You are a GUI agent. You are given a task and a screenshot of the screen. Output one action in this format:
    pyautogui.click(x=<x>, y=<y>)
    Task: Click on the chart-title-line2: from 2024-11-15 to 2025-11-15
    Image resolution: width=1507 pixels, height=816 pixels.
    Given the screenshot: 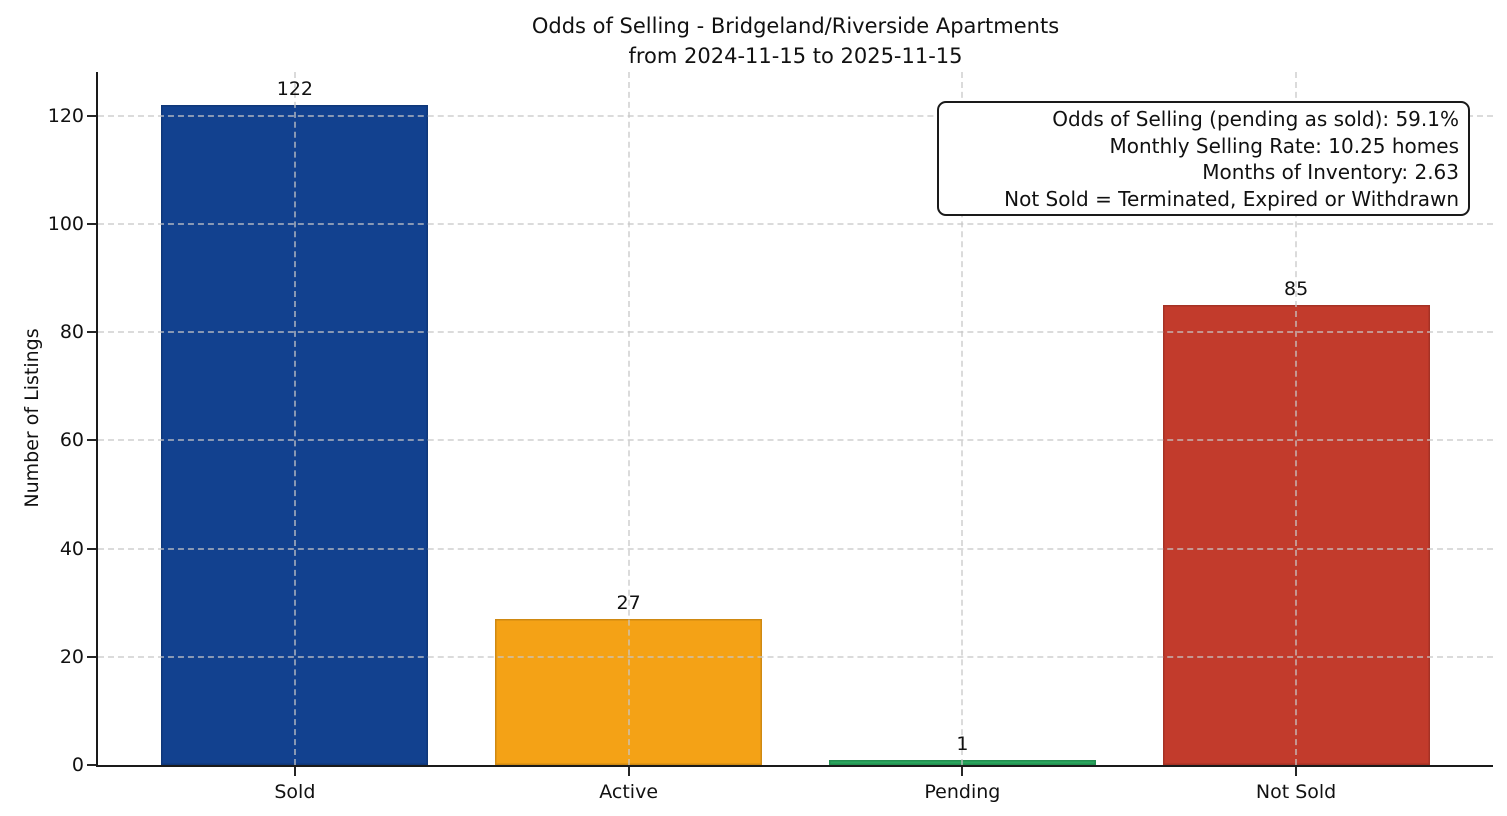 What is the action you would take?
    pyautogui.click(x=795, y=56)
    